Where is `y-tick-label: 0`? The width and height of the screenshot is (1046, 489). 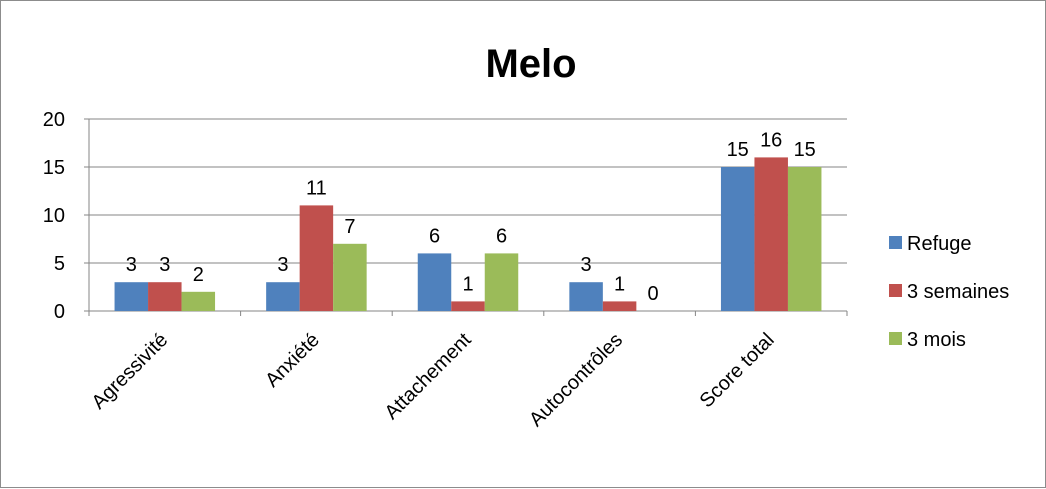
y-tick-label: 0 is located at coordinates (59, 312).